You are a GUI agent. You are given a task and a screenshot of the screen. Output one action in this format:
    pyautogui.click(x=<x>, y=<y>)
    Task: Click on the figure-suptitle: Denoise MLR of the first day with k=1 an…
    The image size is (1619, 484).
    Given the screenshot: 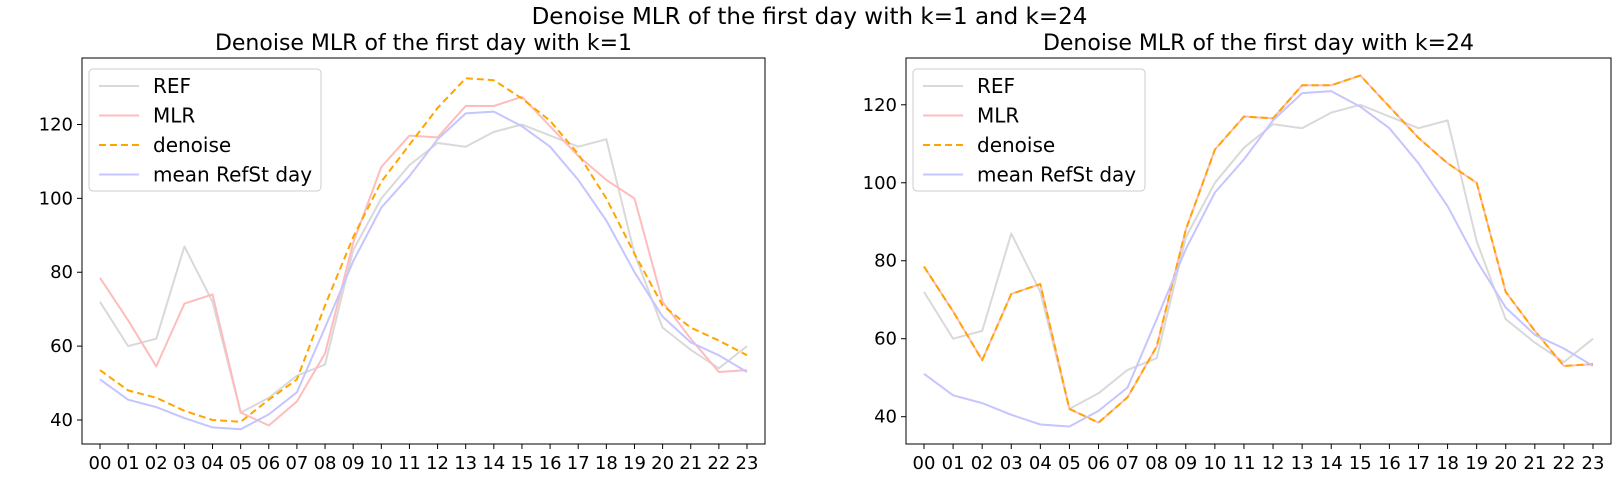 What is the action you would take?
    pyautogui.click(x=809, y=17)
    